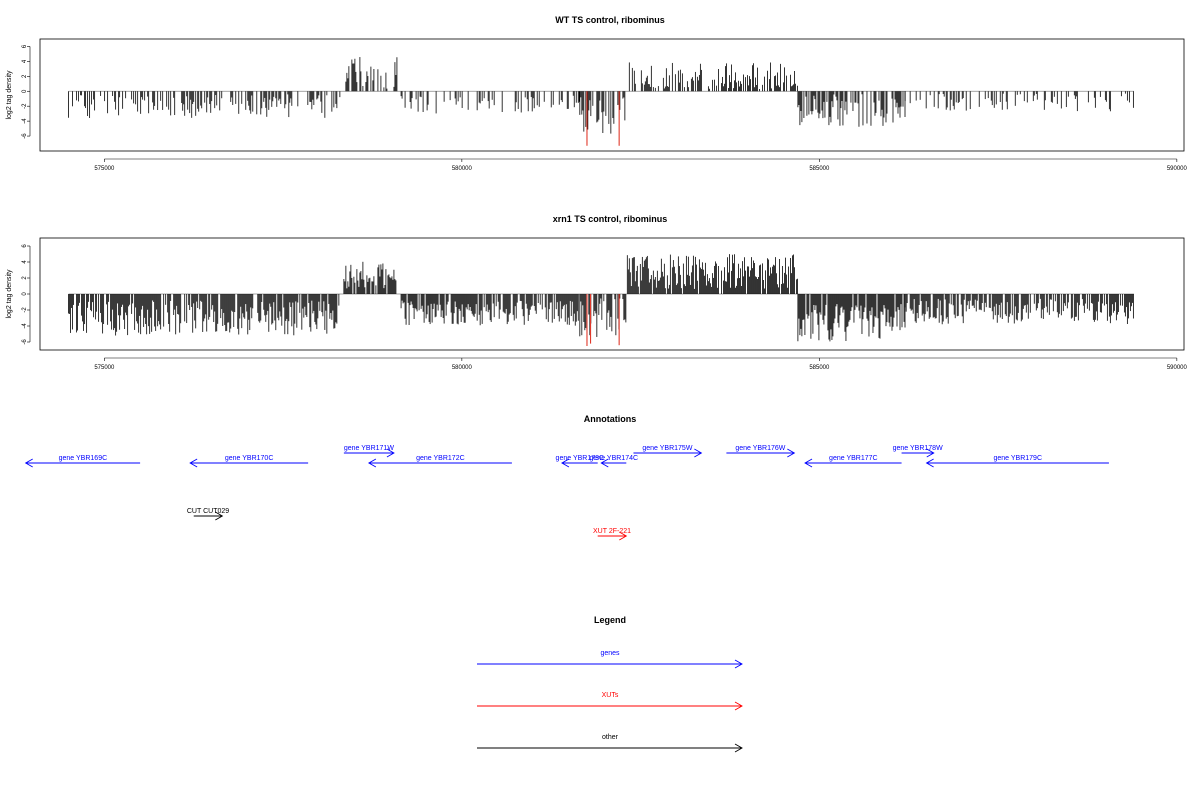  What do you see at coordinates (9, 95) in the screenshot?
I see `wt-y-axis-label: log2 tag density` at bounding box center [9, 95].